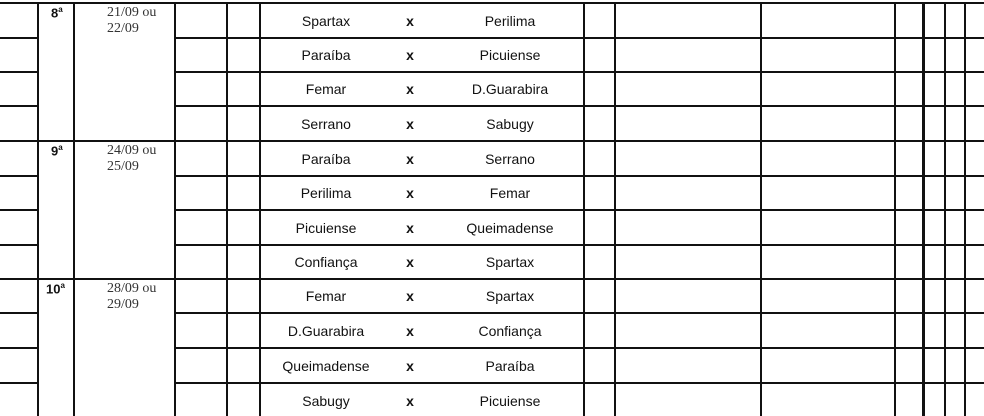 The image size is (984, 416). Describe the element at coordinates (326, 400) in the screenshot. I see `home-team: Sabugy` at that location.